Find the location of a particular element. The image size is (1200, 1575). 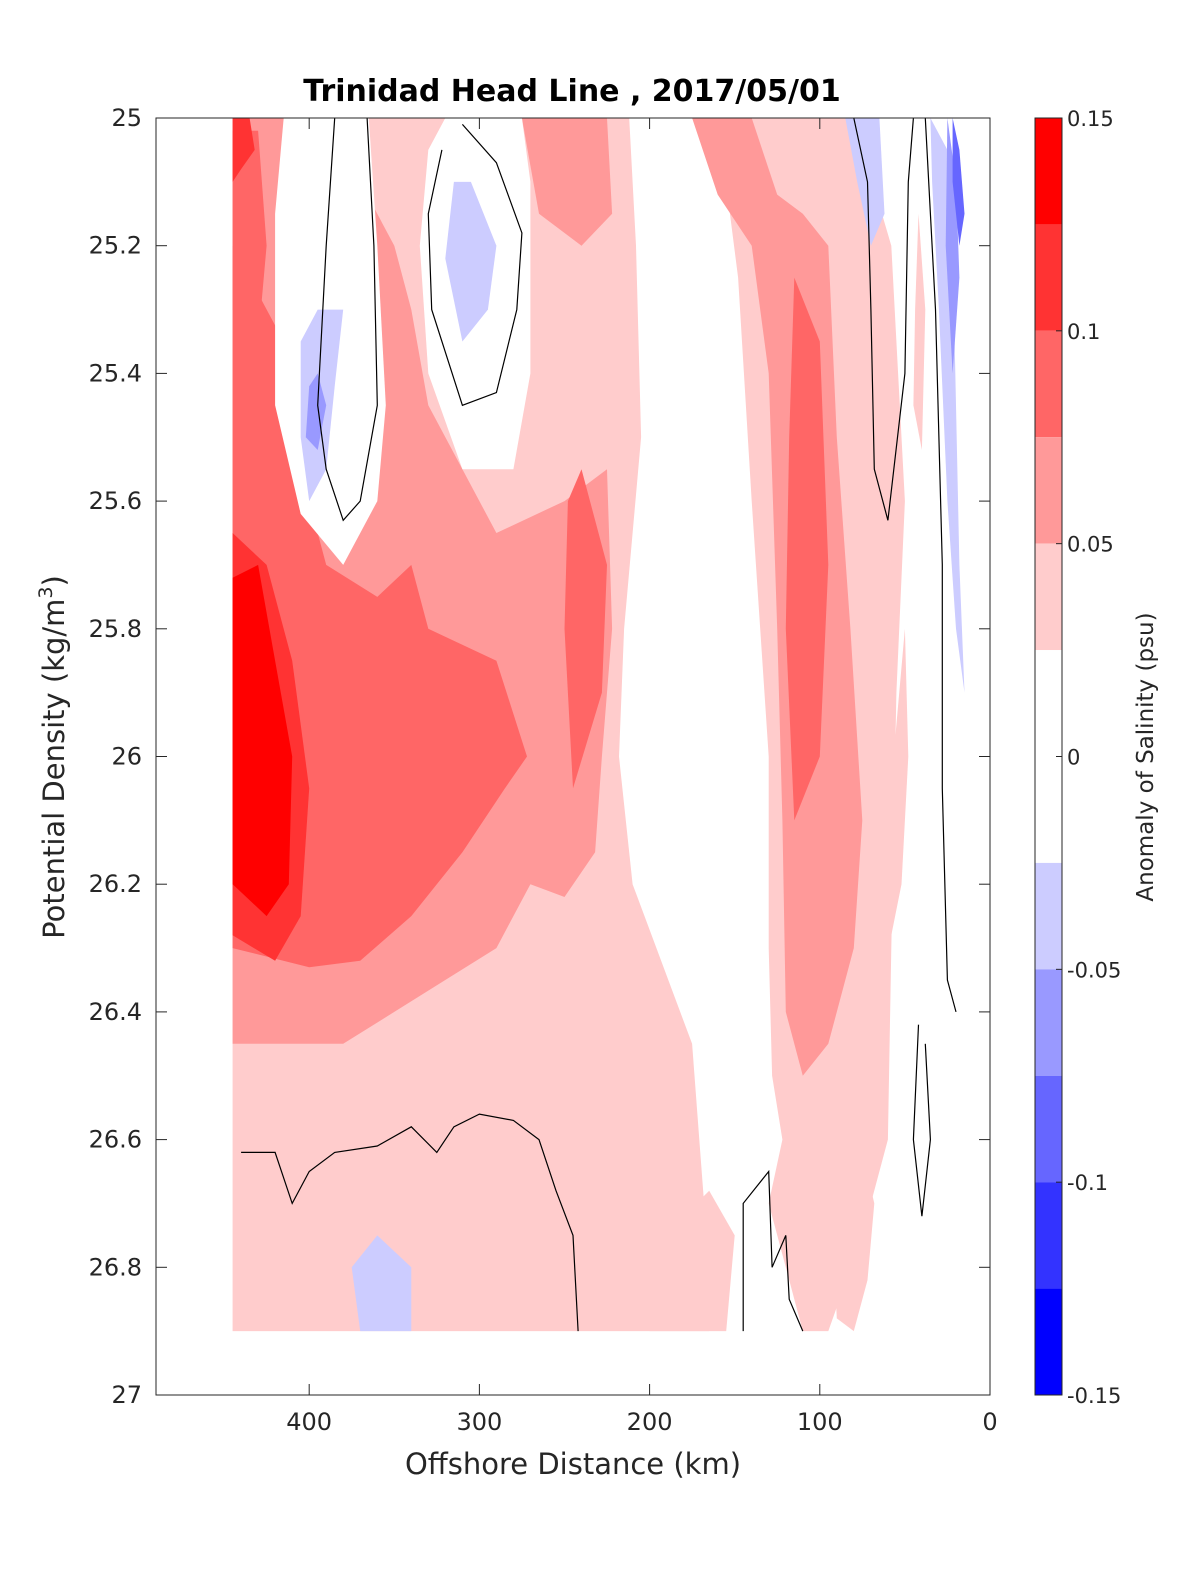

y-tick-label: 26 is located at coordinates (126, 757).